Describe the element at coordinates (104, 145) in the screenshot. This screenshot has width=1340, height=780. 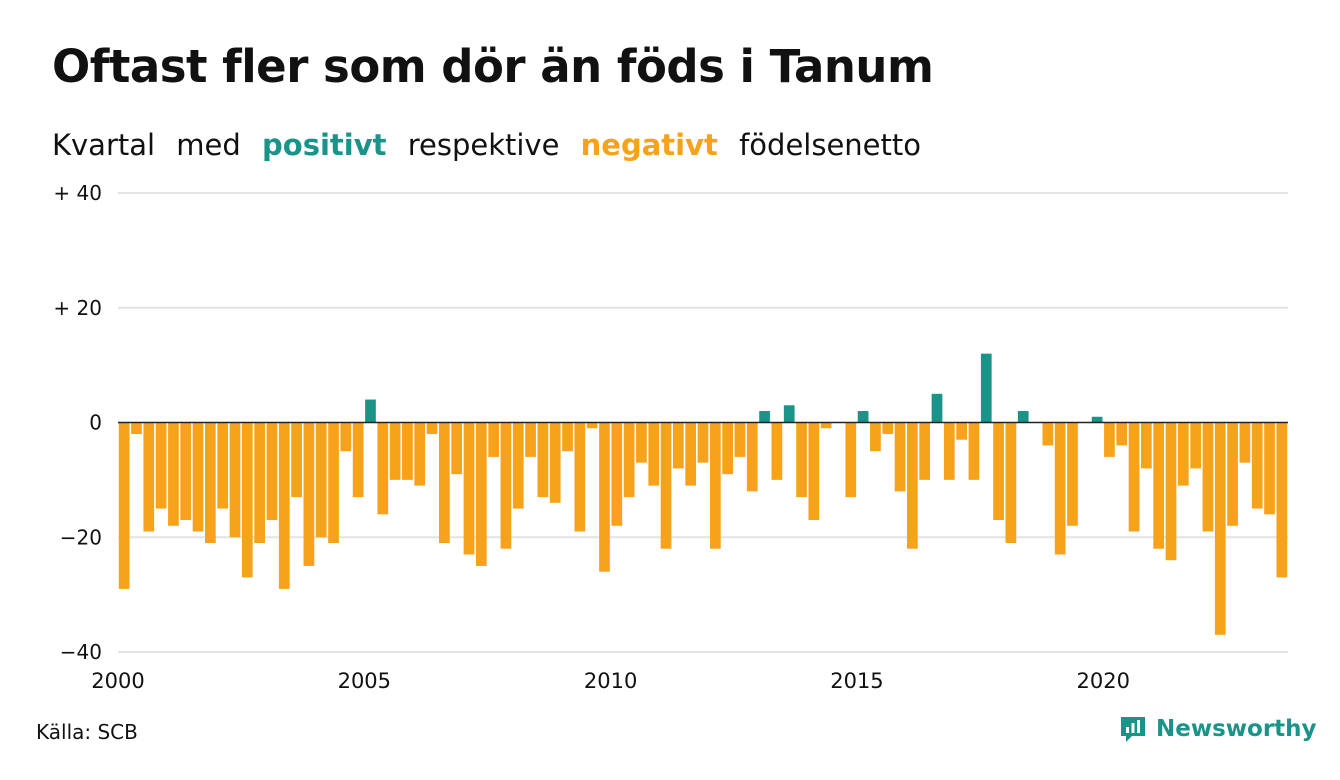
I see `subtitle-word-kvartal: Kvartal` at that location.